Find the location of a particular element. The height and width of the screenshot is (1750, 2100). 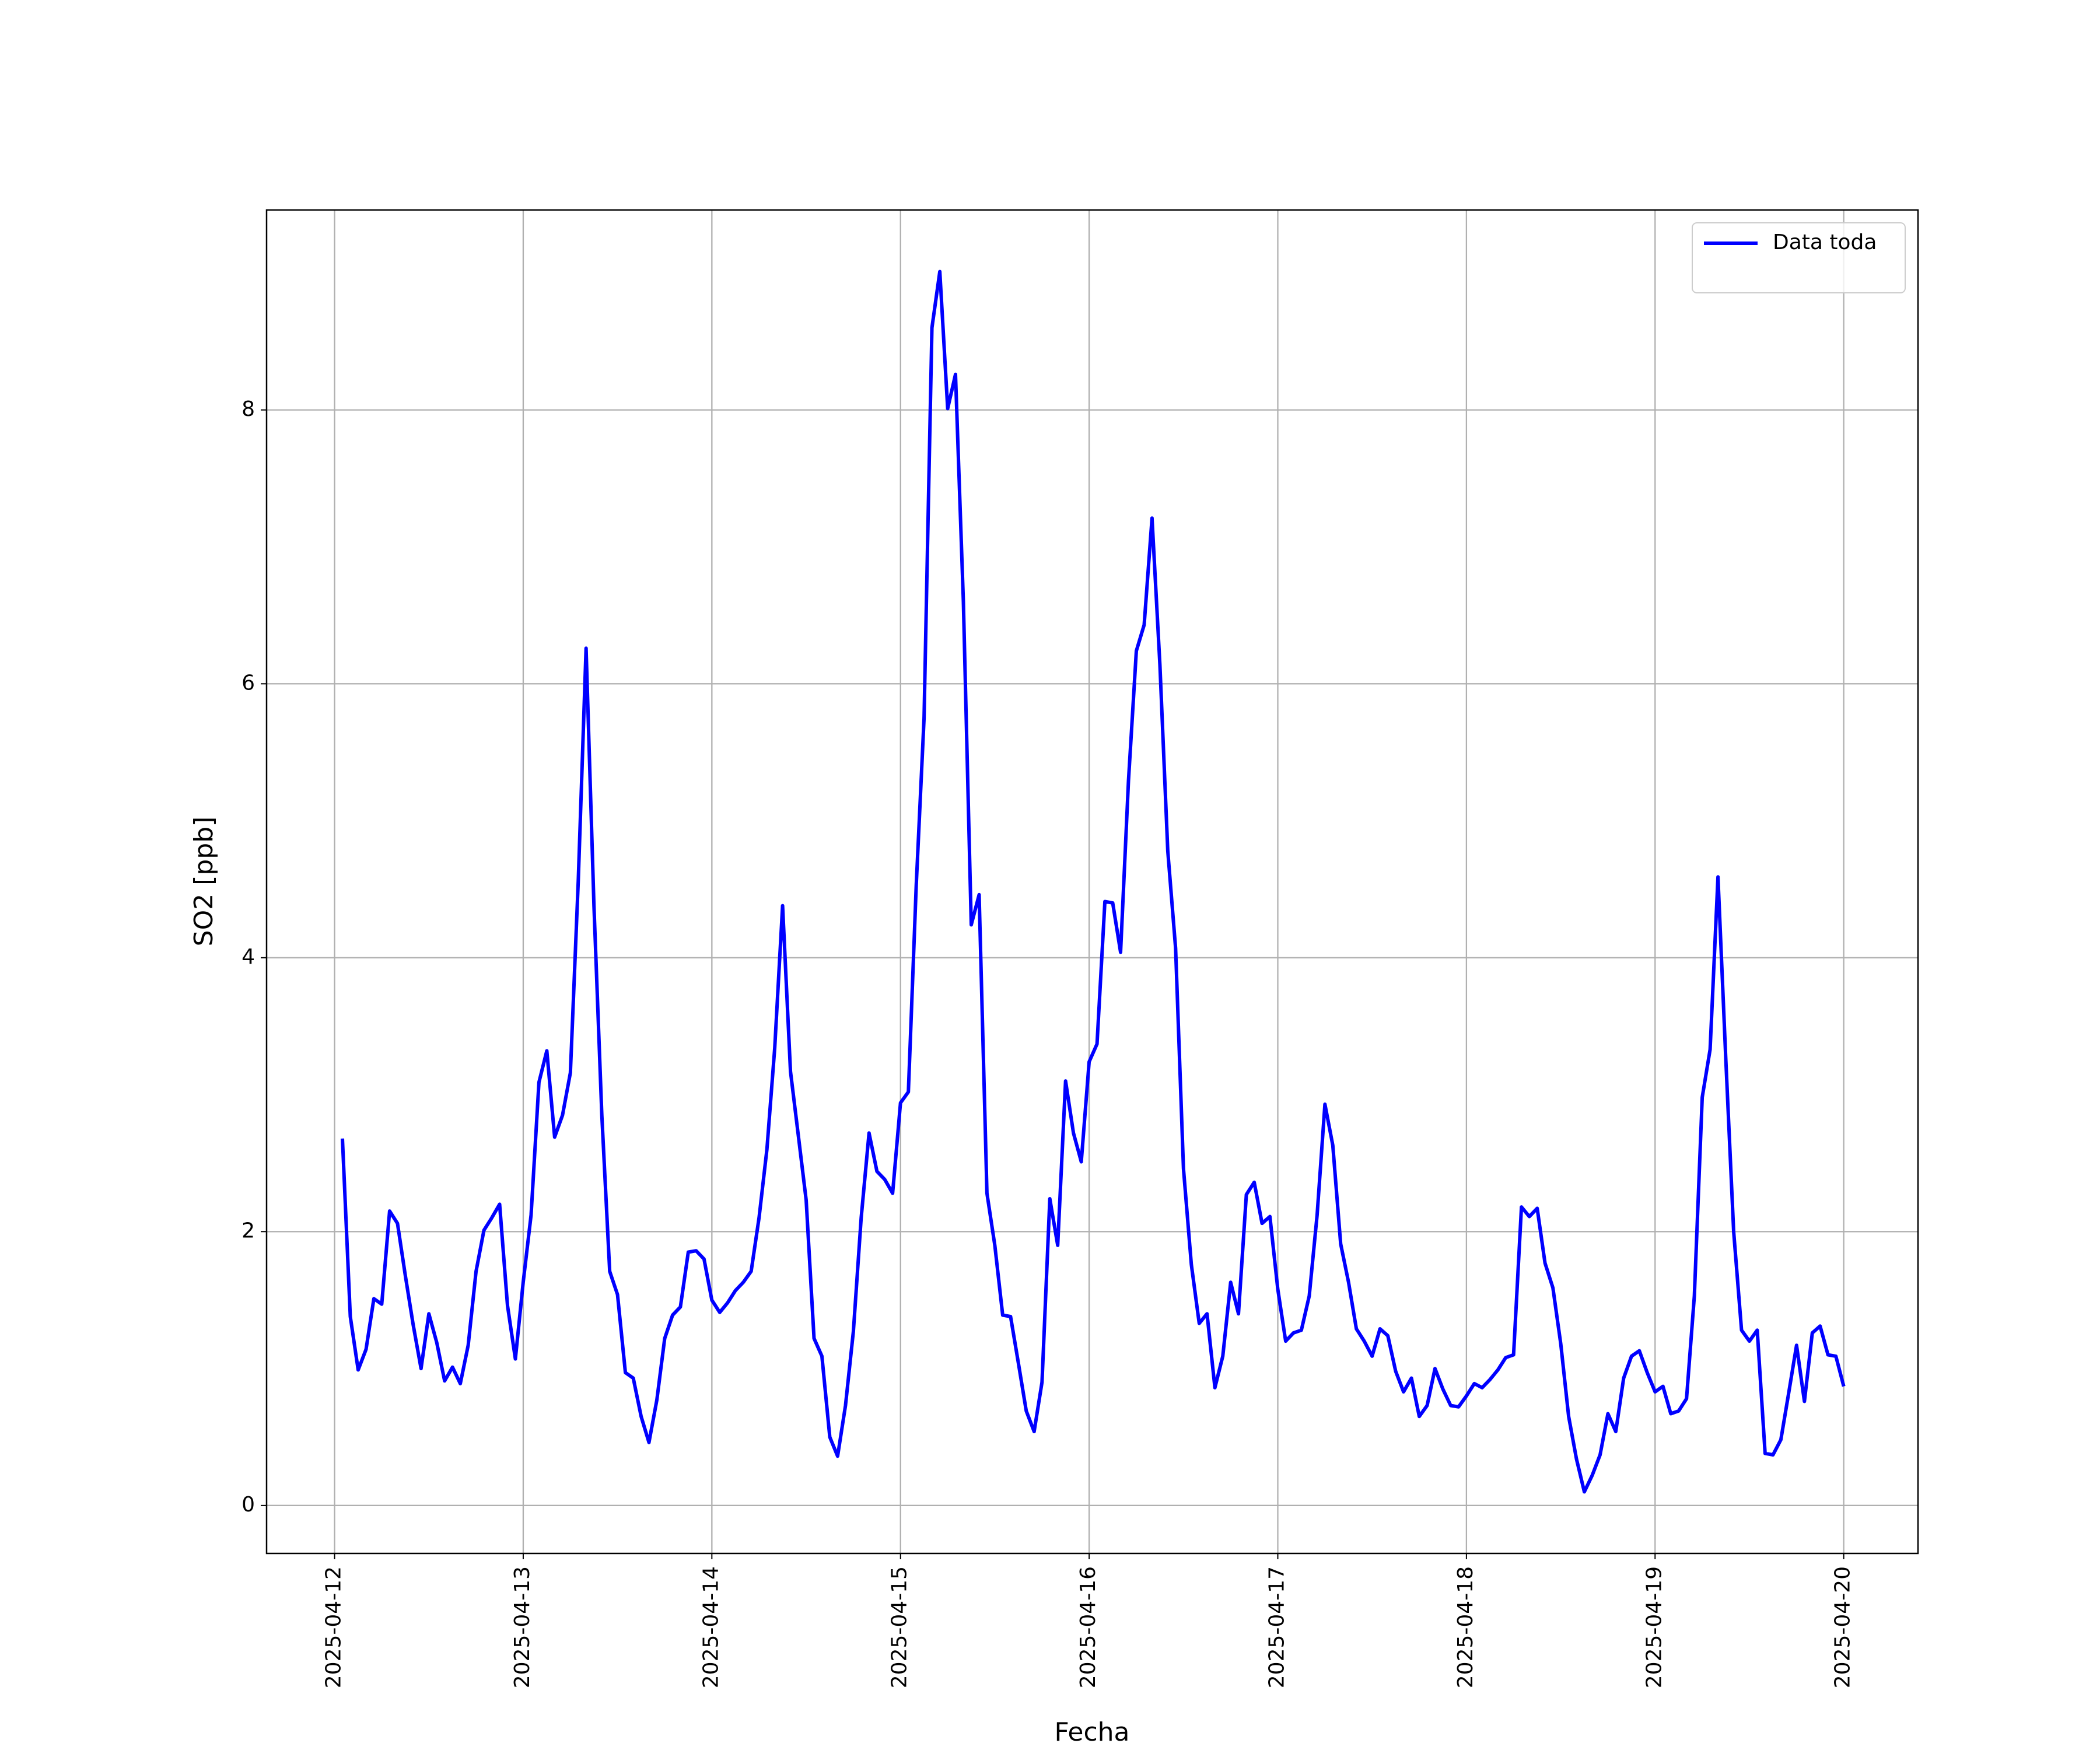

x-axis-label: Fecha is located at coordinates (1091, 1732).